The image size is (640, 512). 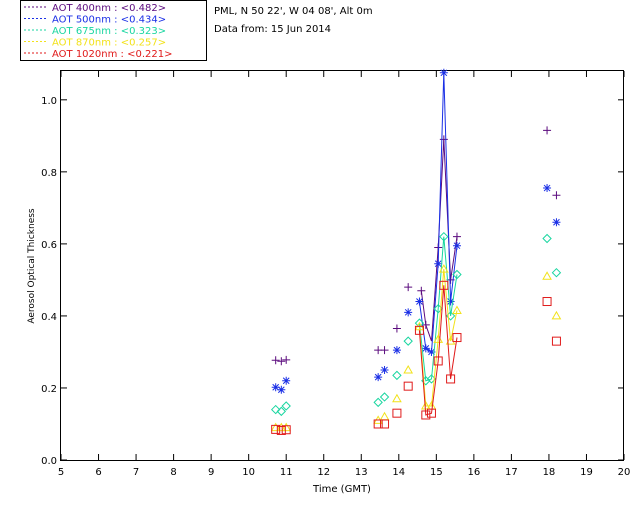 What do you see at coordinates (112, 54) in the screenshot?
I see `legend-label: AOT 1020nm : <0.221>` at bounding box center [112, 54].